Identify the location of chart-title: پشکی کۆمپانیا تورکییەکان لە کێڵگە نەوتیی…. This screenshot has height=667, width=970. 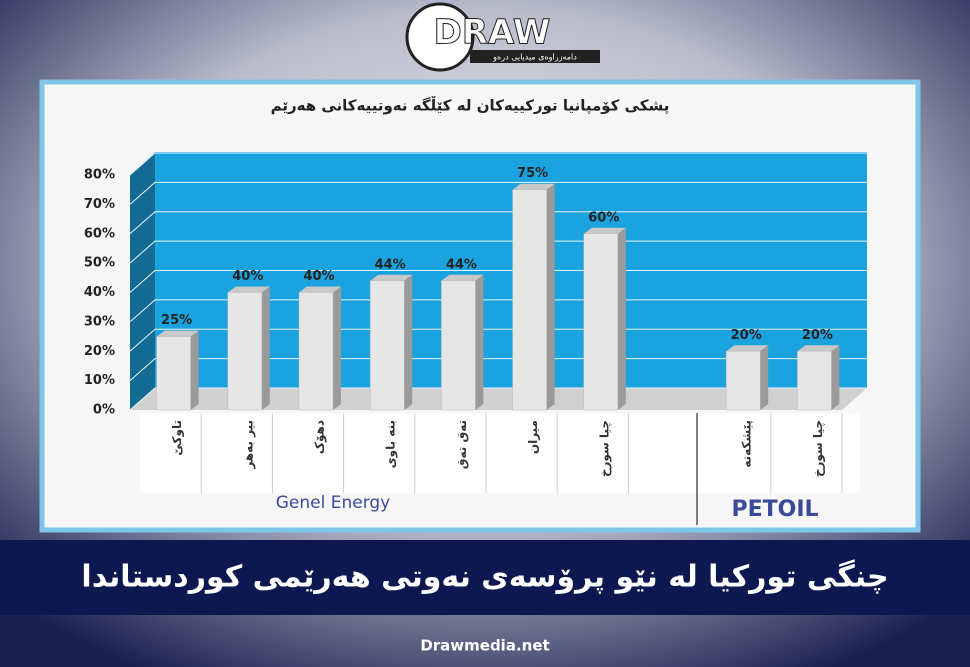
(470, 106).